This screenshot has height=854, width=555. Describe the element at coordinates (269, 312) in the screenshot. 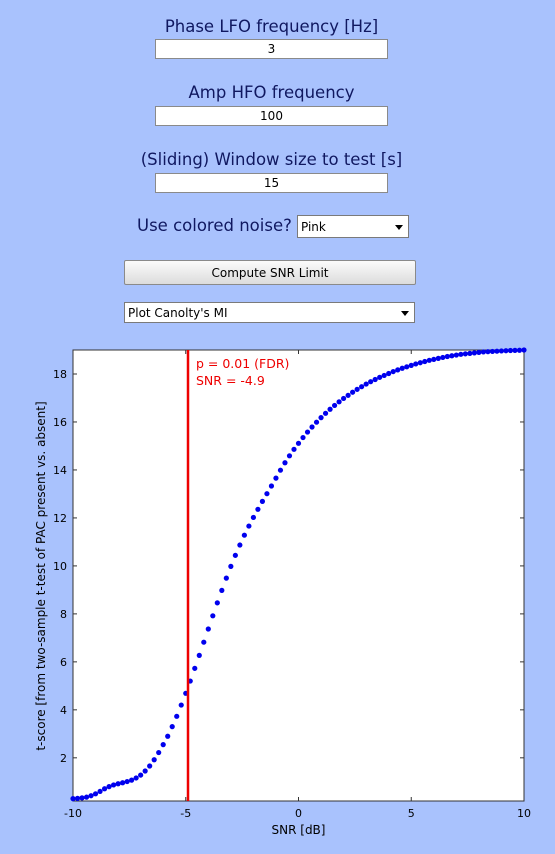

I see `plot-type-select: Plot Canolty's MI` at that location.